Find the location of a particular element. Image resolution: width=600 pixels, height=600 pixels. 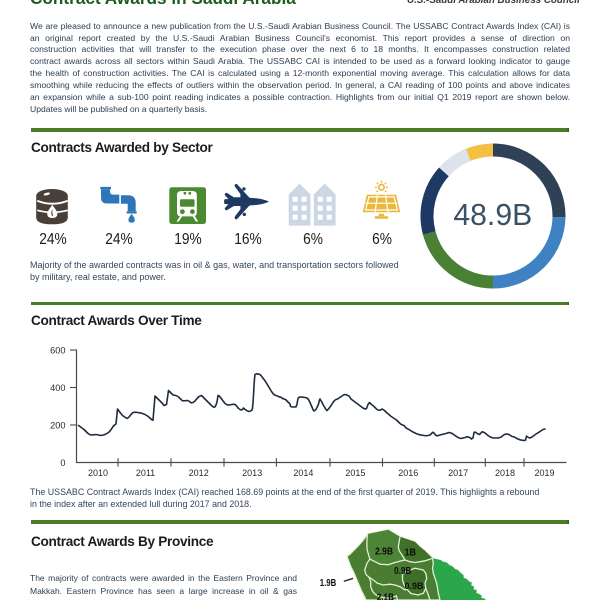

svg-text: 2010 is located at coordinates (98, 473).